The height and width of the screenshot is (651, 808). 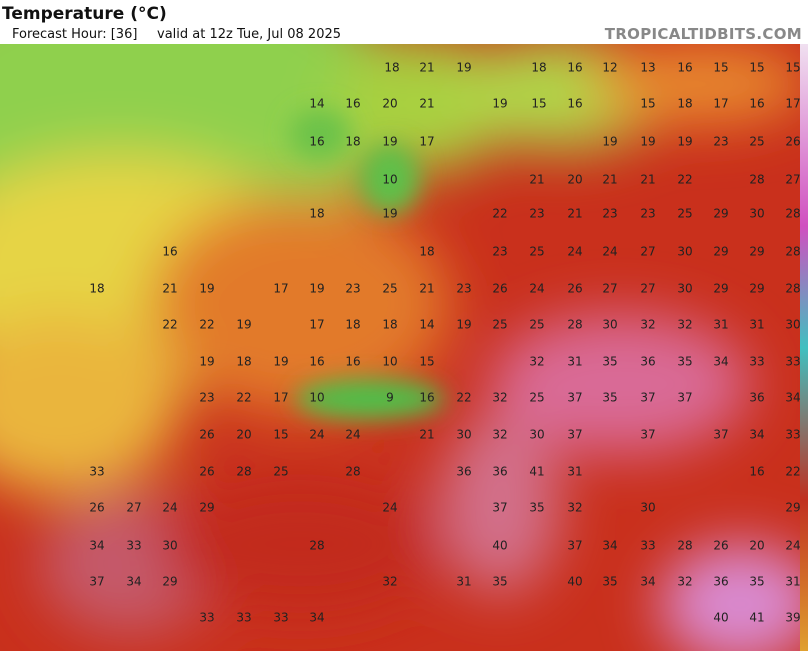 What do you see at coordinates (792, 618) in the screenshot?
I see `temperature-label: 39` at bounding box center [792, 618].